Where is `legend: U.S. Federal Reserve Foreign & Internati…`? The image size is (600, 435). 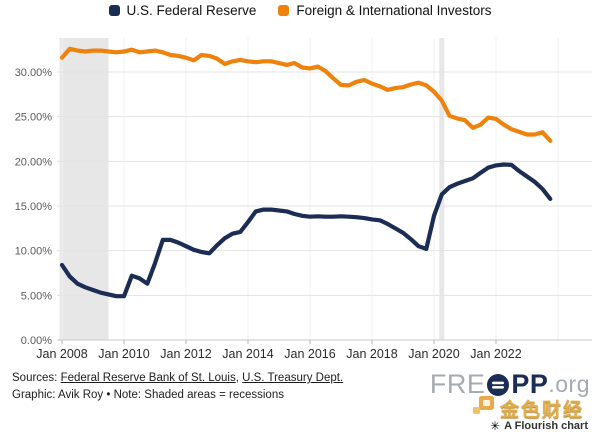 legend: U.S. Federal Reserve Foreign & Internati… is located at coordinates (300, 10).